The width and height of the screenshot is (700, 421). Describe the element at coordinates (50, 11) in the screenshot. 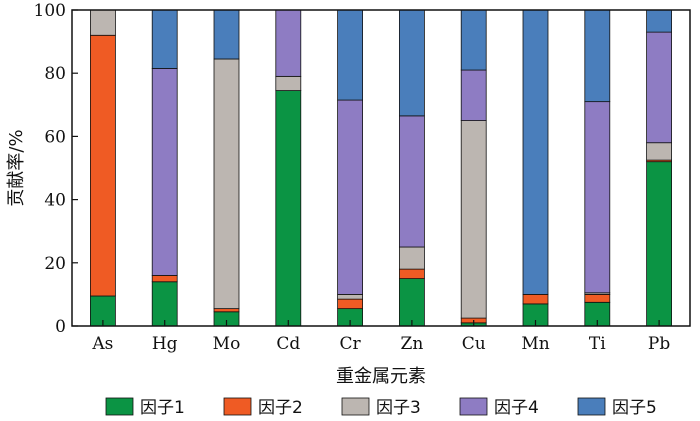

I see `y-tick-label: 100` at that location.